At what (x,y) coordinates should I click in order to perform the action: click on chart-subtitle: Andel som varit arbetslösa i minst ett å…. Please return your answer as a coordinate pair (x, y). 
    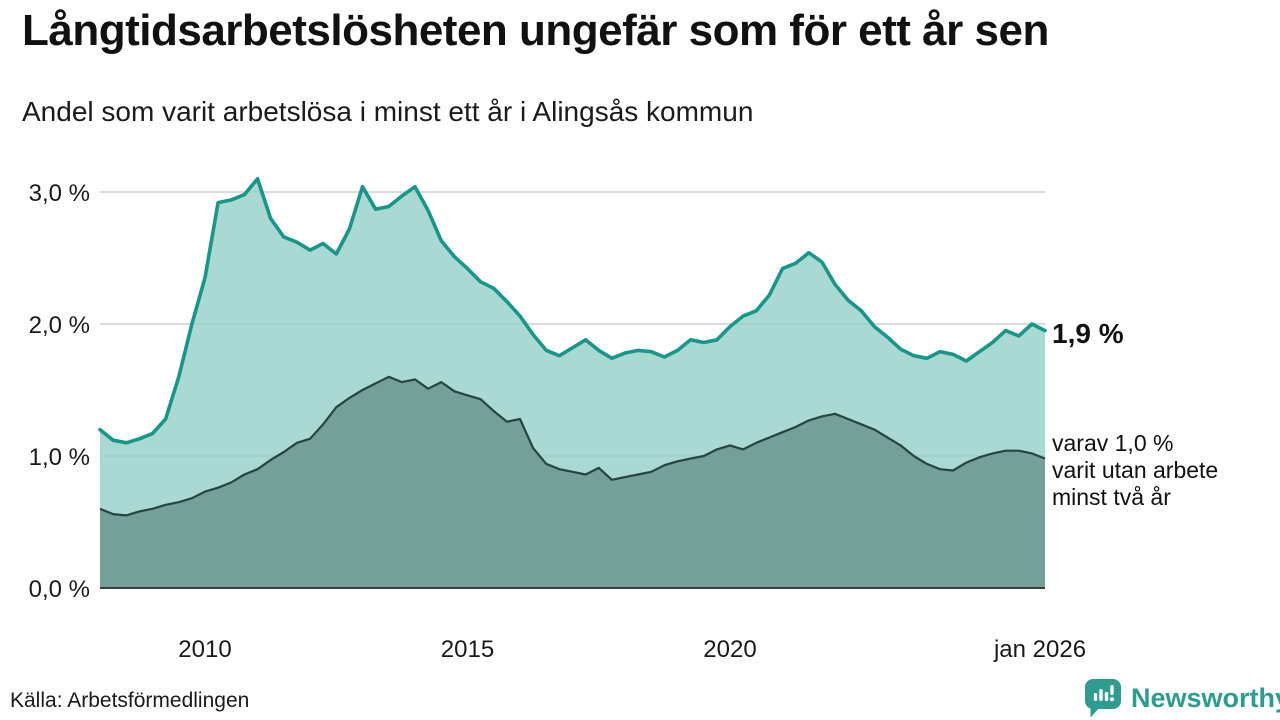
    Looking at the image, I should click on (388, 111).